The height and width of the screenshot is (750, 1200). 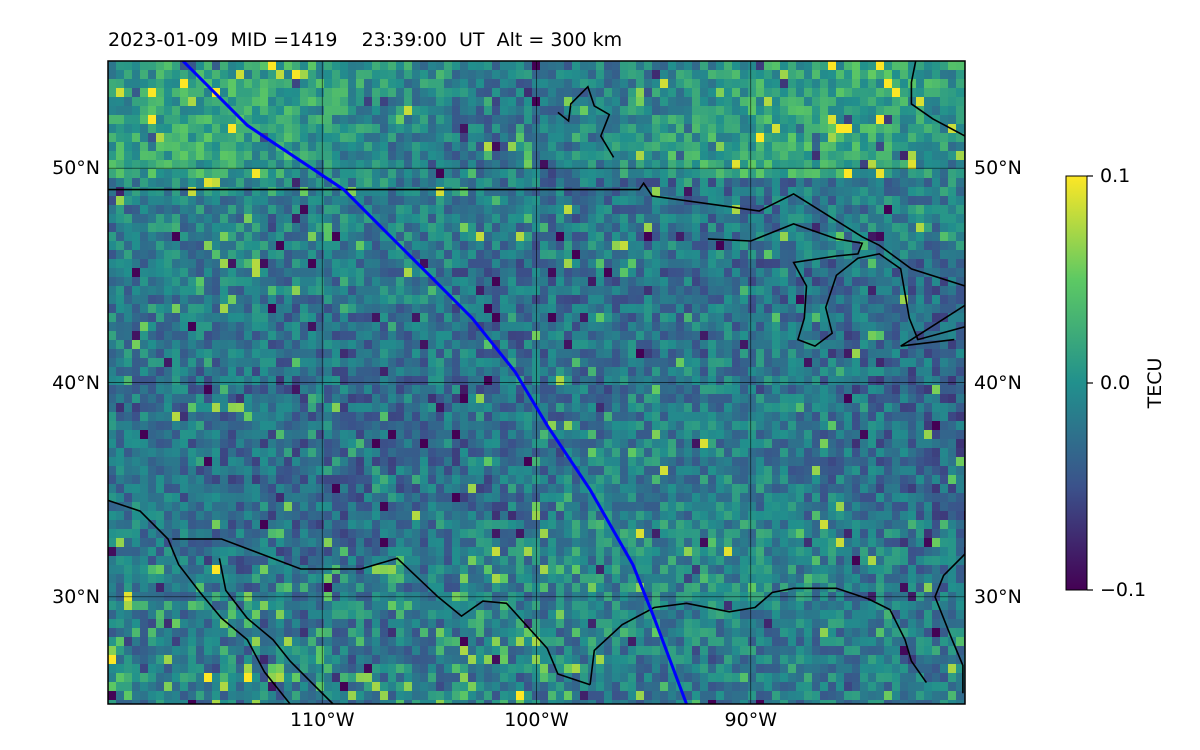 I want to click on lon-tick-label: 90°W, so click(x=750, y=720).